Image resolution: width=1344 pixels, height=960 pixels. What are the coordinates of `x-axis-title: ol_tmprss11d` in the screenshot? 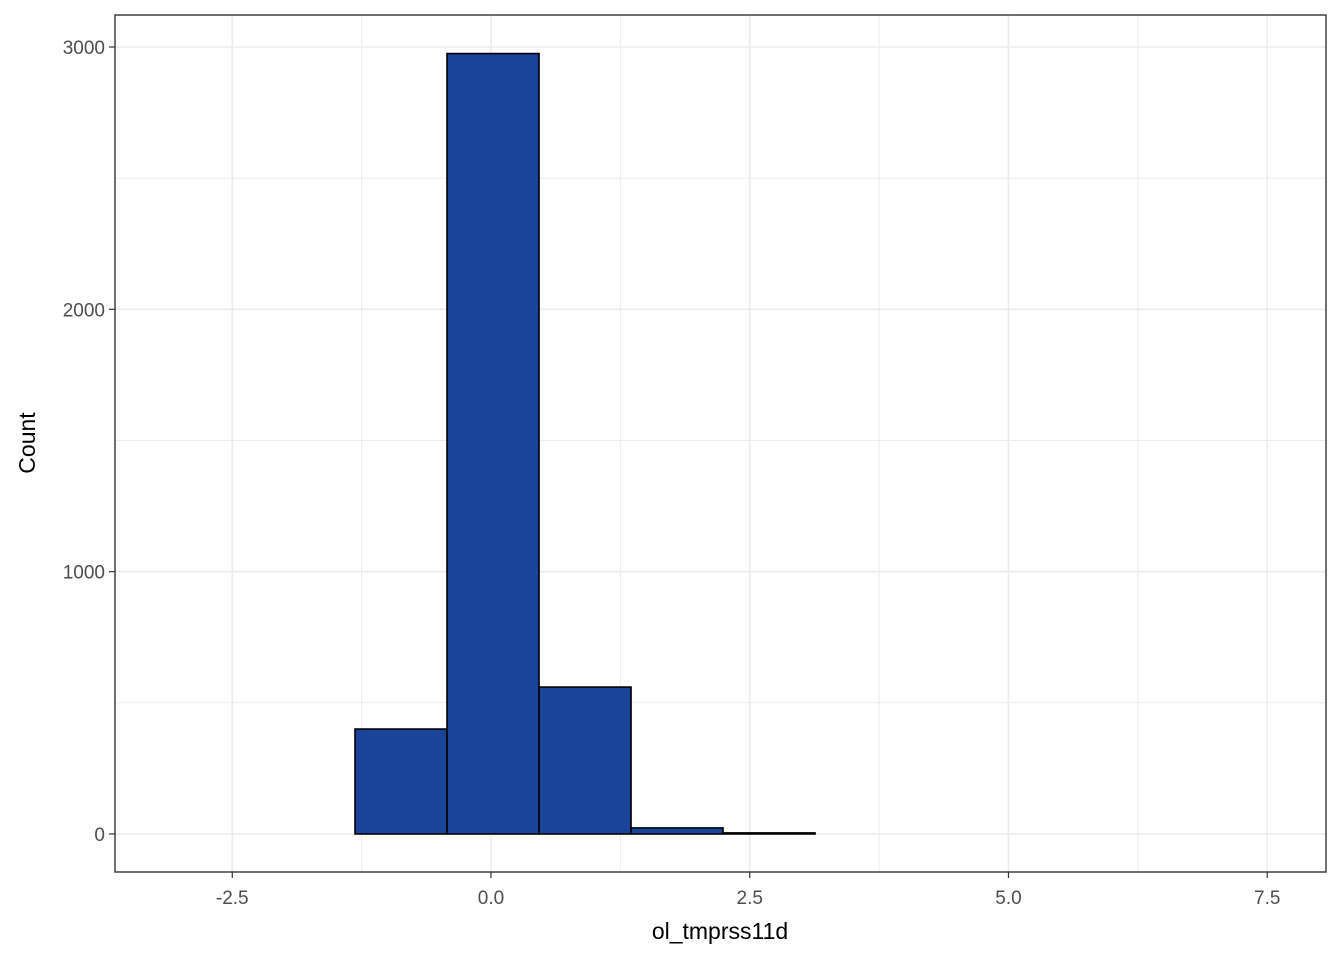 It's located at (720, 931).